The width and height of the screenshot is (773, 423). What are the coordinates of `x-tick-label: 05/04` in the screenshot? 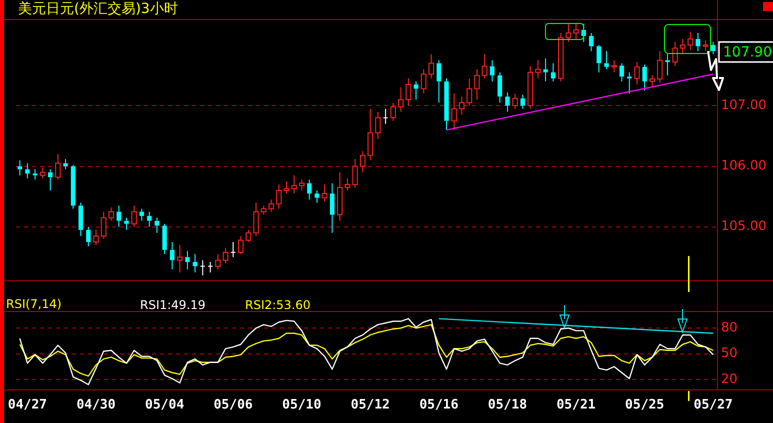 It's located at (164, 405).